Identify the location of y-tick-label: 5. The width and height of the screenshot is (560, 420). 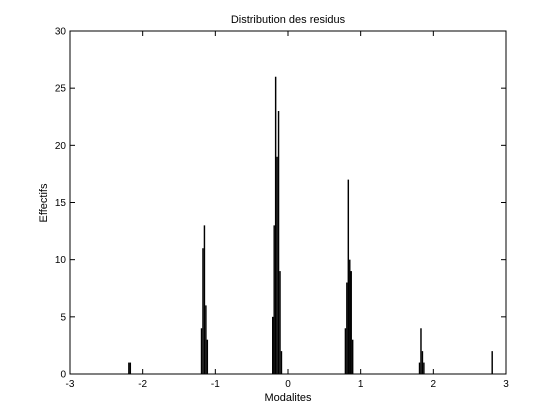
(63, 317).